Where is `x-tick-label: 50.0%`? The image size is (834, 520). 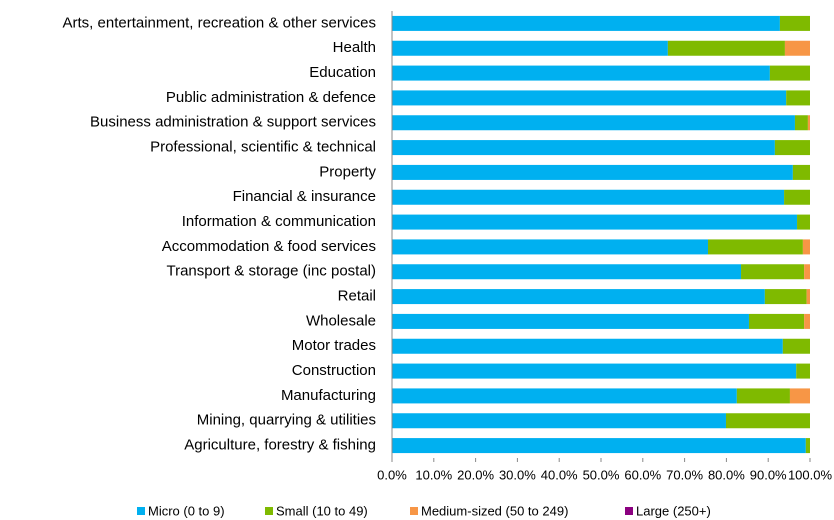 x-tick-label: 50.0% is located at coordinates (601, 474).